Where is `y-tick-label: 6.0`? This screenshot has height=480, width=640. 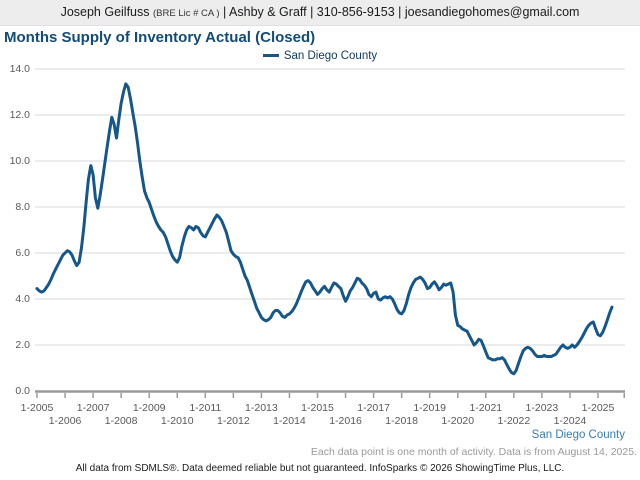 y-tick-label: 6.0 is located at coordinates (22, 253).